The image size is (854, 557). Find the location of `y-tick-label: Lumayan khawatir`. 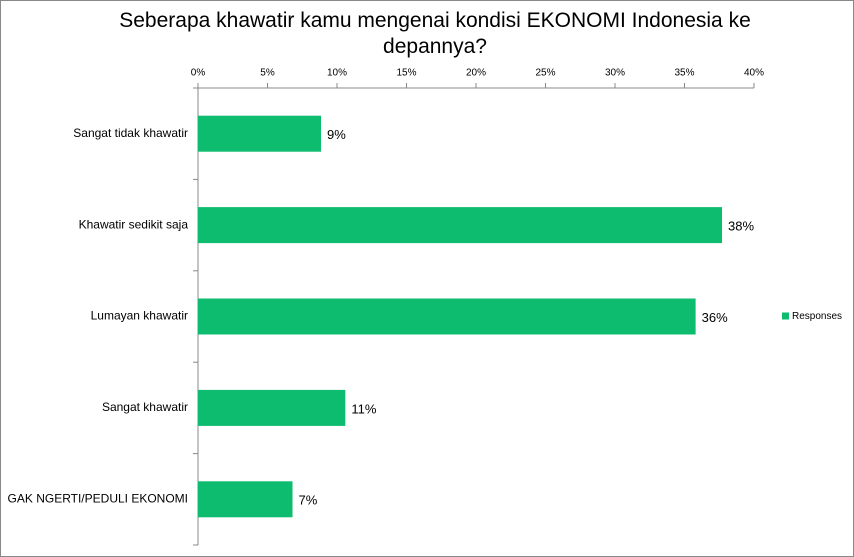

y-tick-label: Lumayan khawatir is located at coordinates (139, 316).